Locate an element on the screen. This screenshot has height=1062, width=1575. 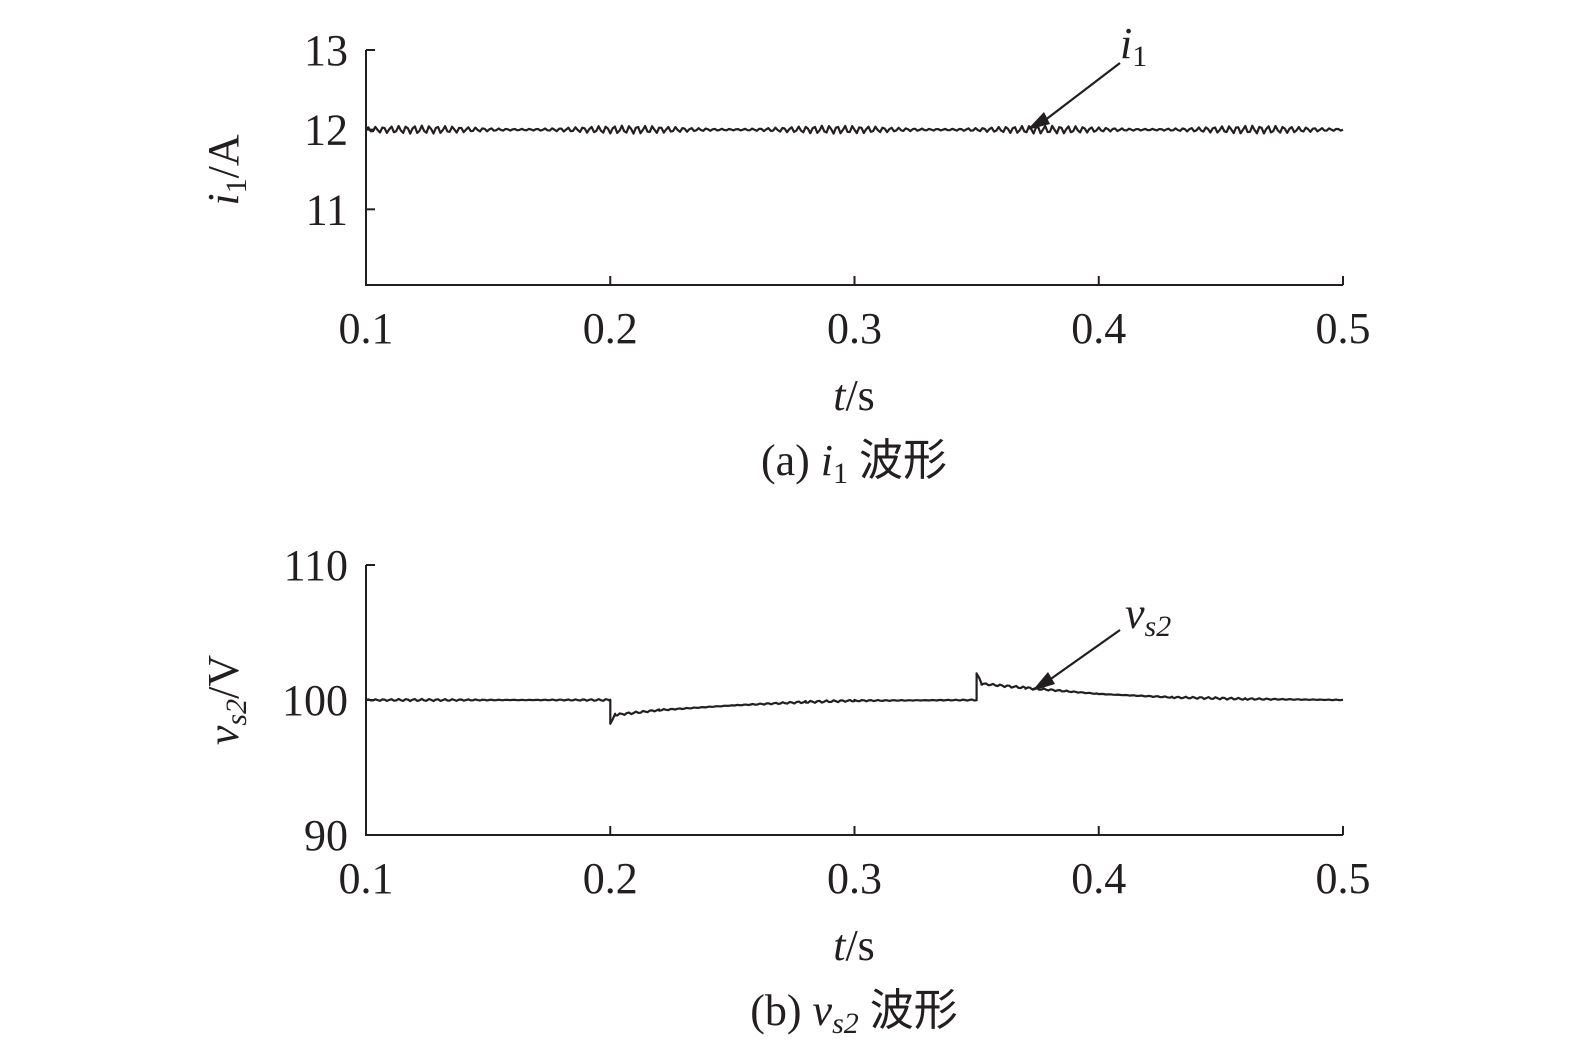
panel-a-annotation-label: i1 is located at coordinates (1133, 46).